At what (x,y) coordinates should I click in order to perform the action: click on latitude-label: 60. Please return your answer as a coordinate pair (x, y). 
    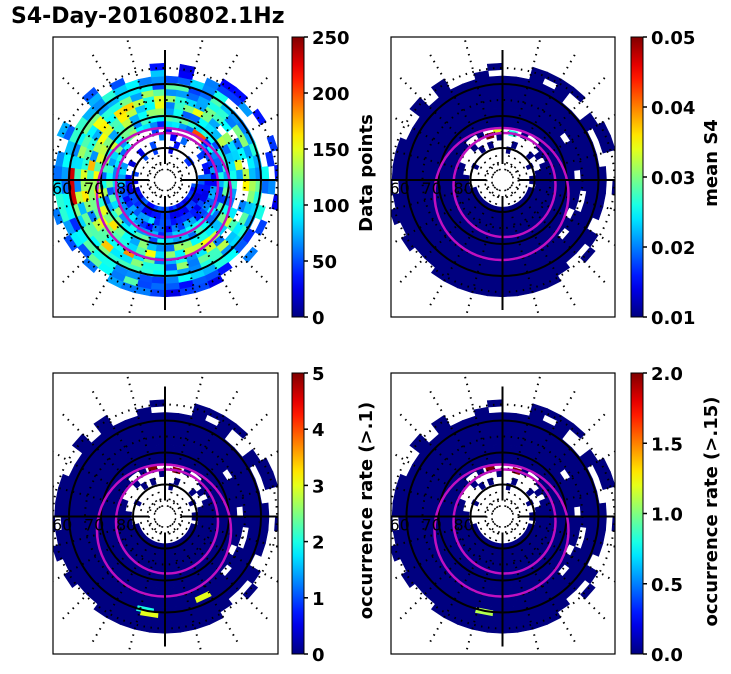
    Looking at the image, I should click on (62, 525).